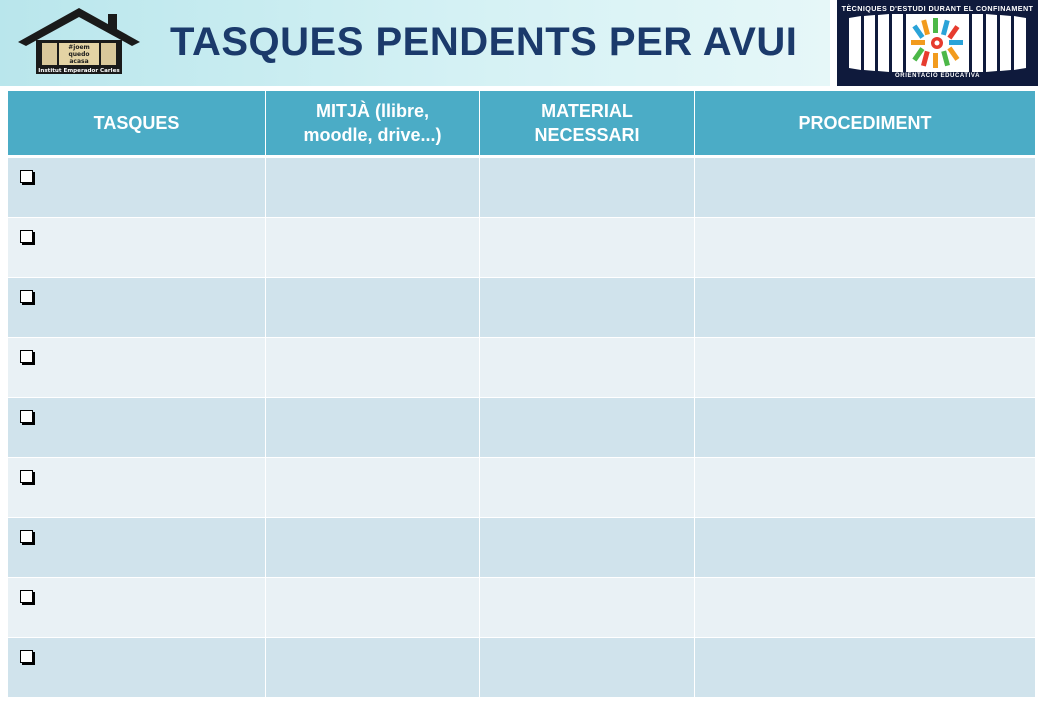  Describe the element at coordinates (79, 47) in the screenshot. I see `logo-text-line1: #joem` at that location.